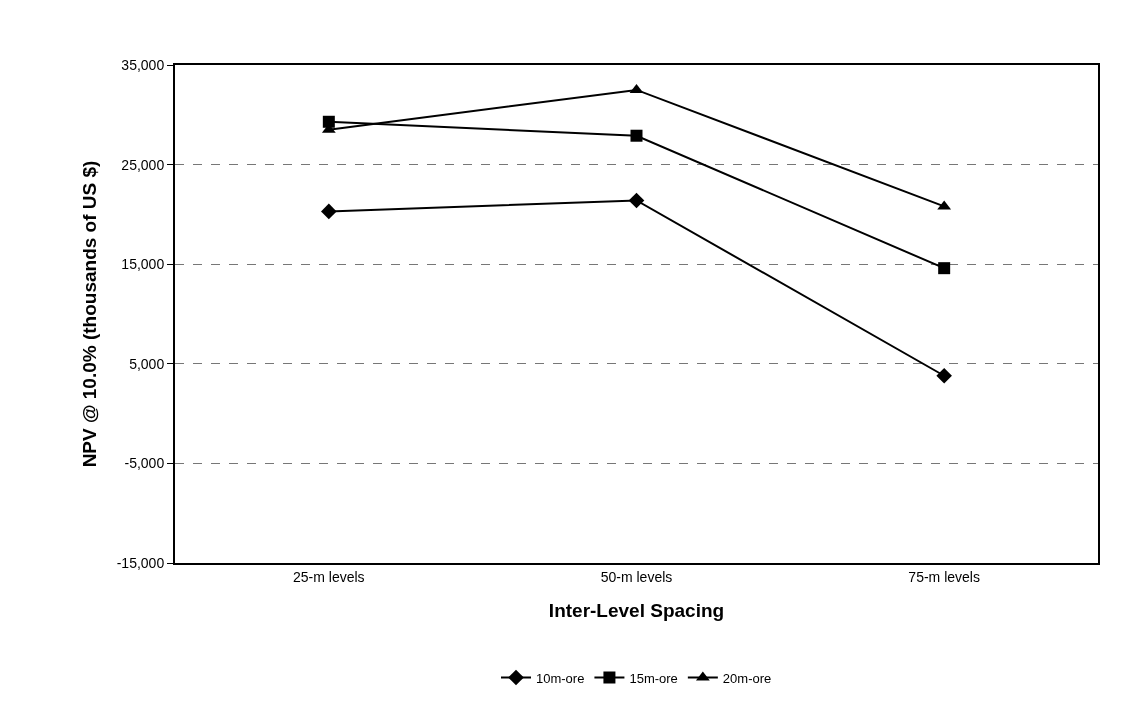 This screenshot has width=1138, height=713. I want to click on y-tick-label: 35,000, so click(143, 64).